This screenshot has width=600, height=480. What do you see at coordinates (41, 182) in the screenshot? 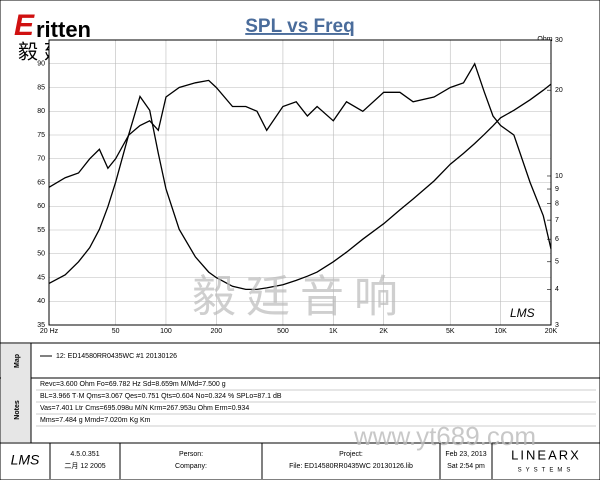
I see `y-tick-label: 65` at bounding box center [41, 182].